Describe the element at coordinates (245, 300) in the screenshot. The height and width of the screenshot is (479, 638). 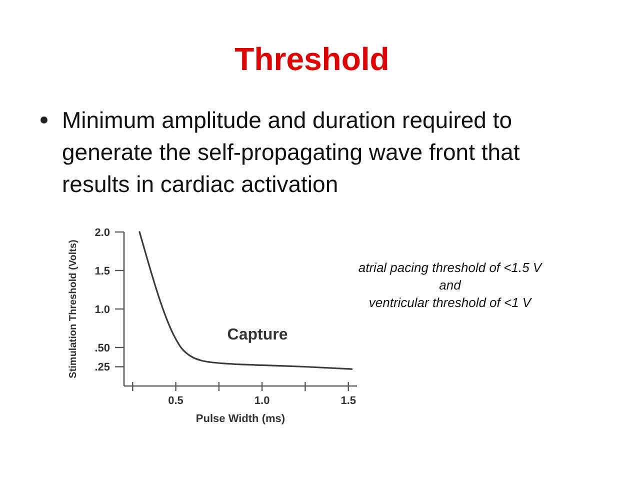
I see `line-series` at that location.